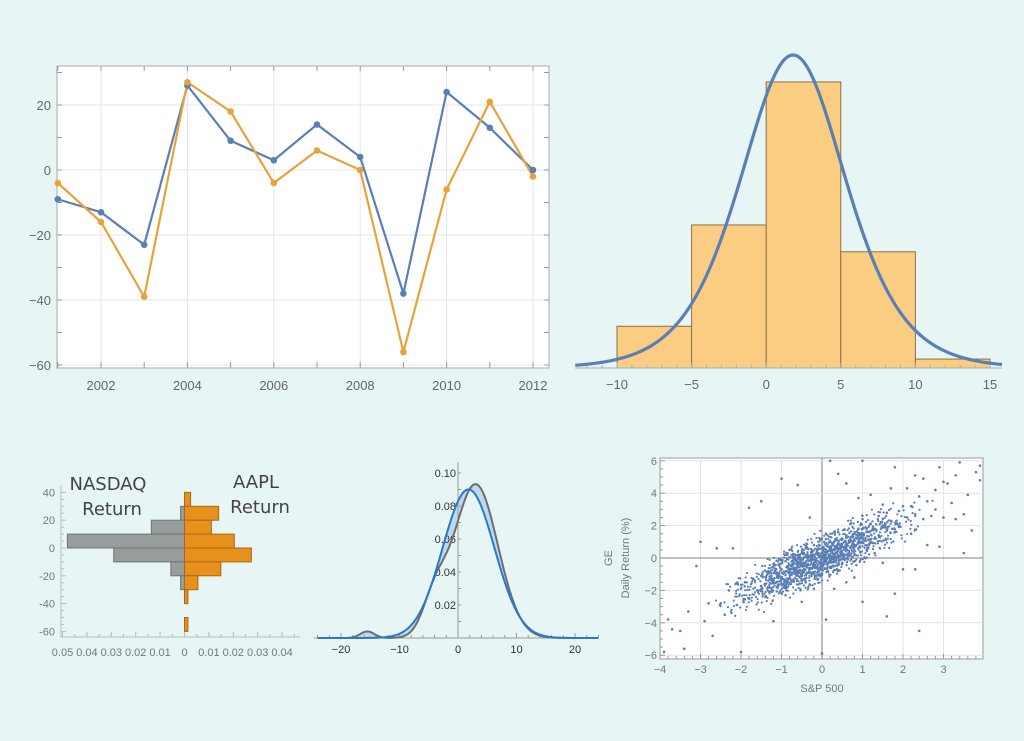 The height and width of the screenshot is (741, 1024). Describe the element at coordinates (49, 493) in the screenshot. I see `y-tick-label: 40` at that location.